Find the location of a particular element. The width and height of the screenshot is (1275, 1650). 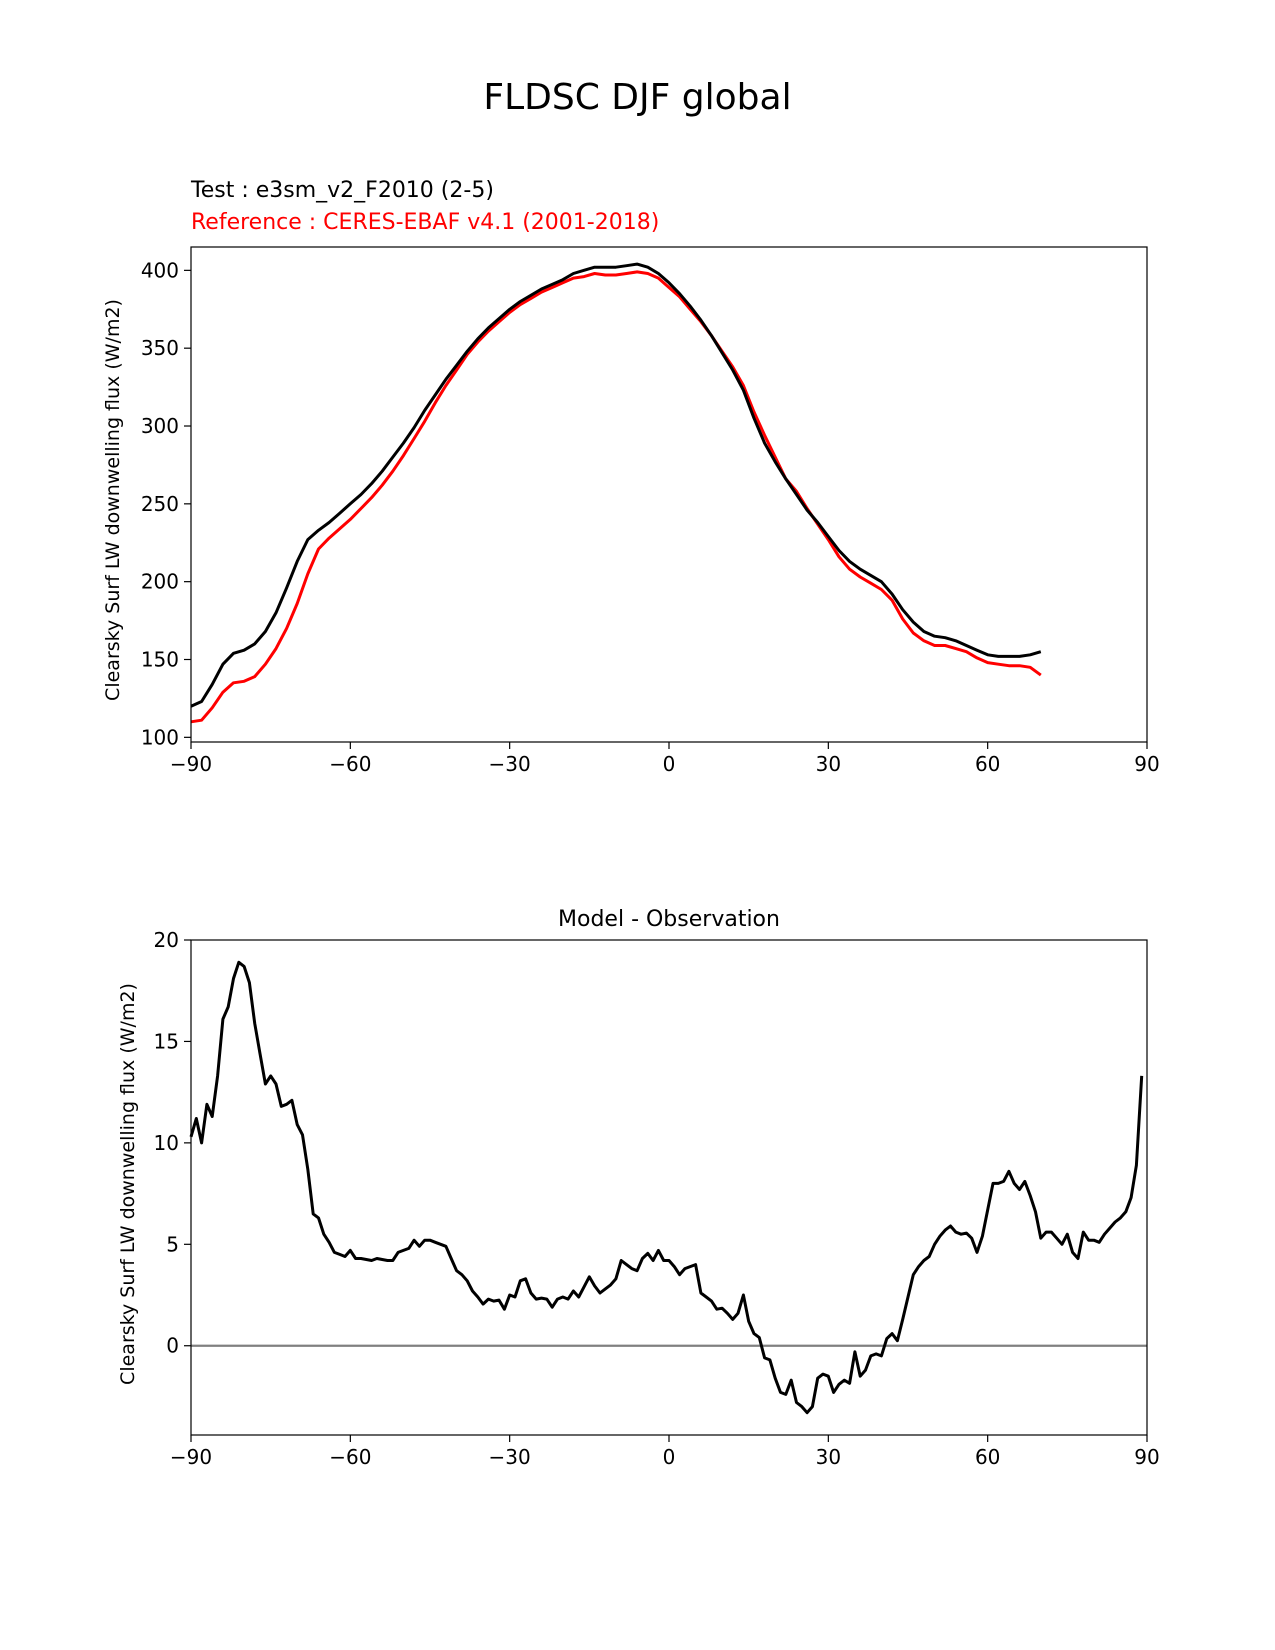

y-tick-label: 10 is located at coordinates (166, 1143).